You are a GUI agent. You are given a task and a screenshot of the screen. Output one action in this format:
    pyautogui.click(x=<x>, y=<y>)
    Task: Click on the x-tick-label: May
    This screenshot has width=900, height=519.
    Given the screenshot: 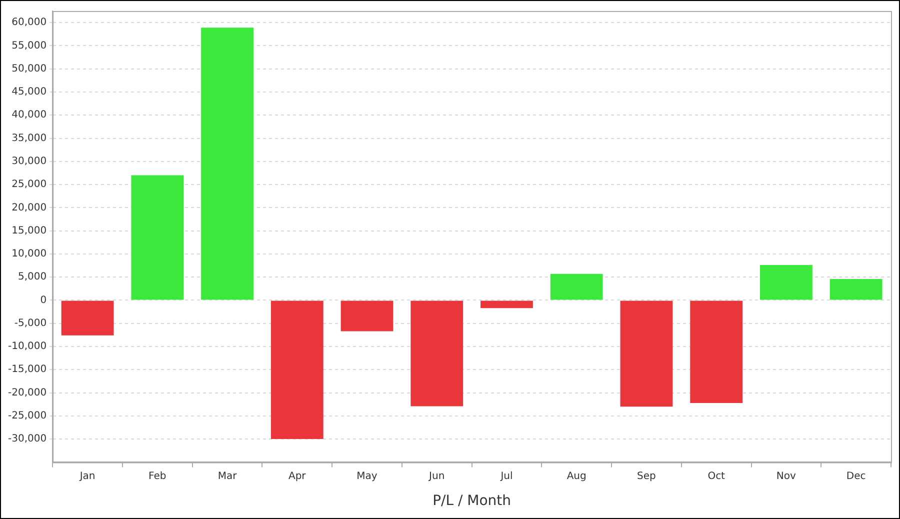 What is the action you would take?
    pyautogui.click(x=367, y=476)
    